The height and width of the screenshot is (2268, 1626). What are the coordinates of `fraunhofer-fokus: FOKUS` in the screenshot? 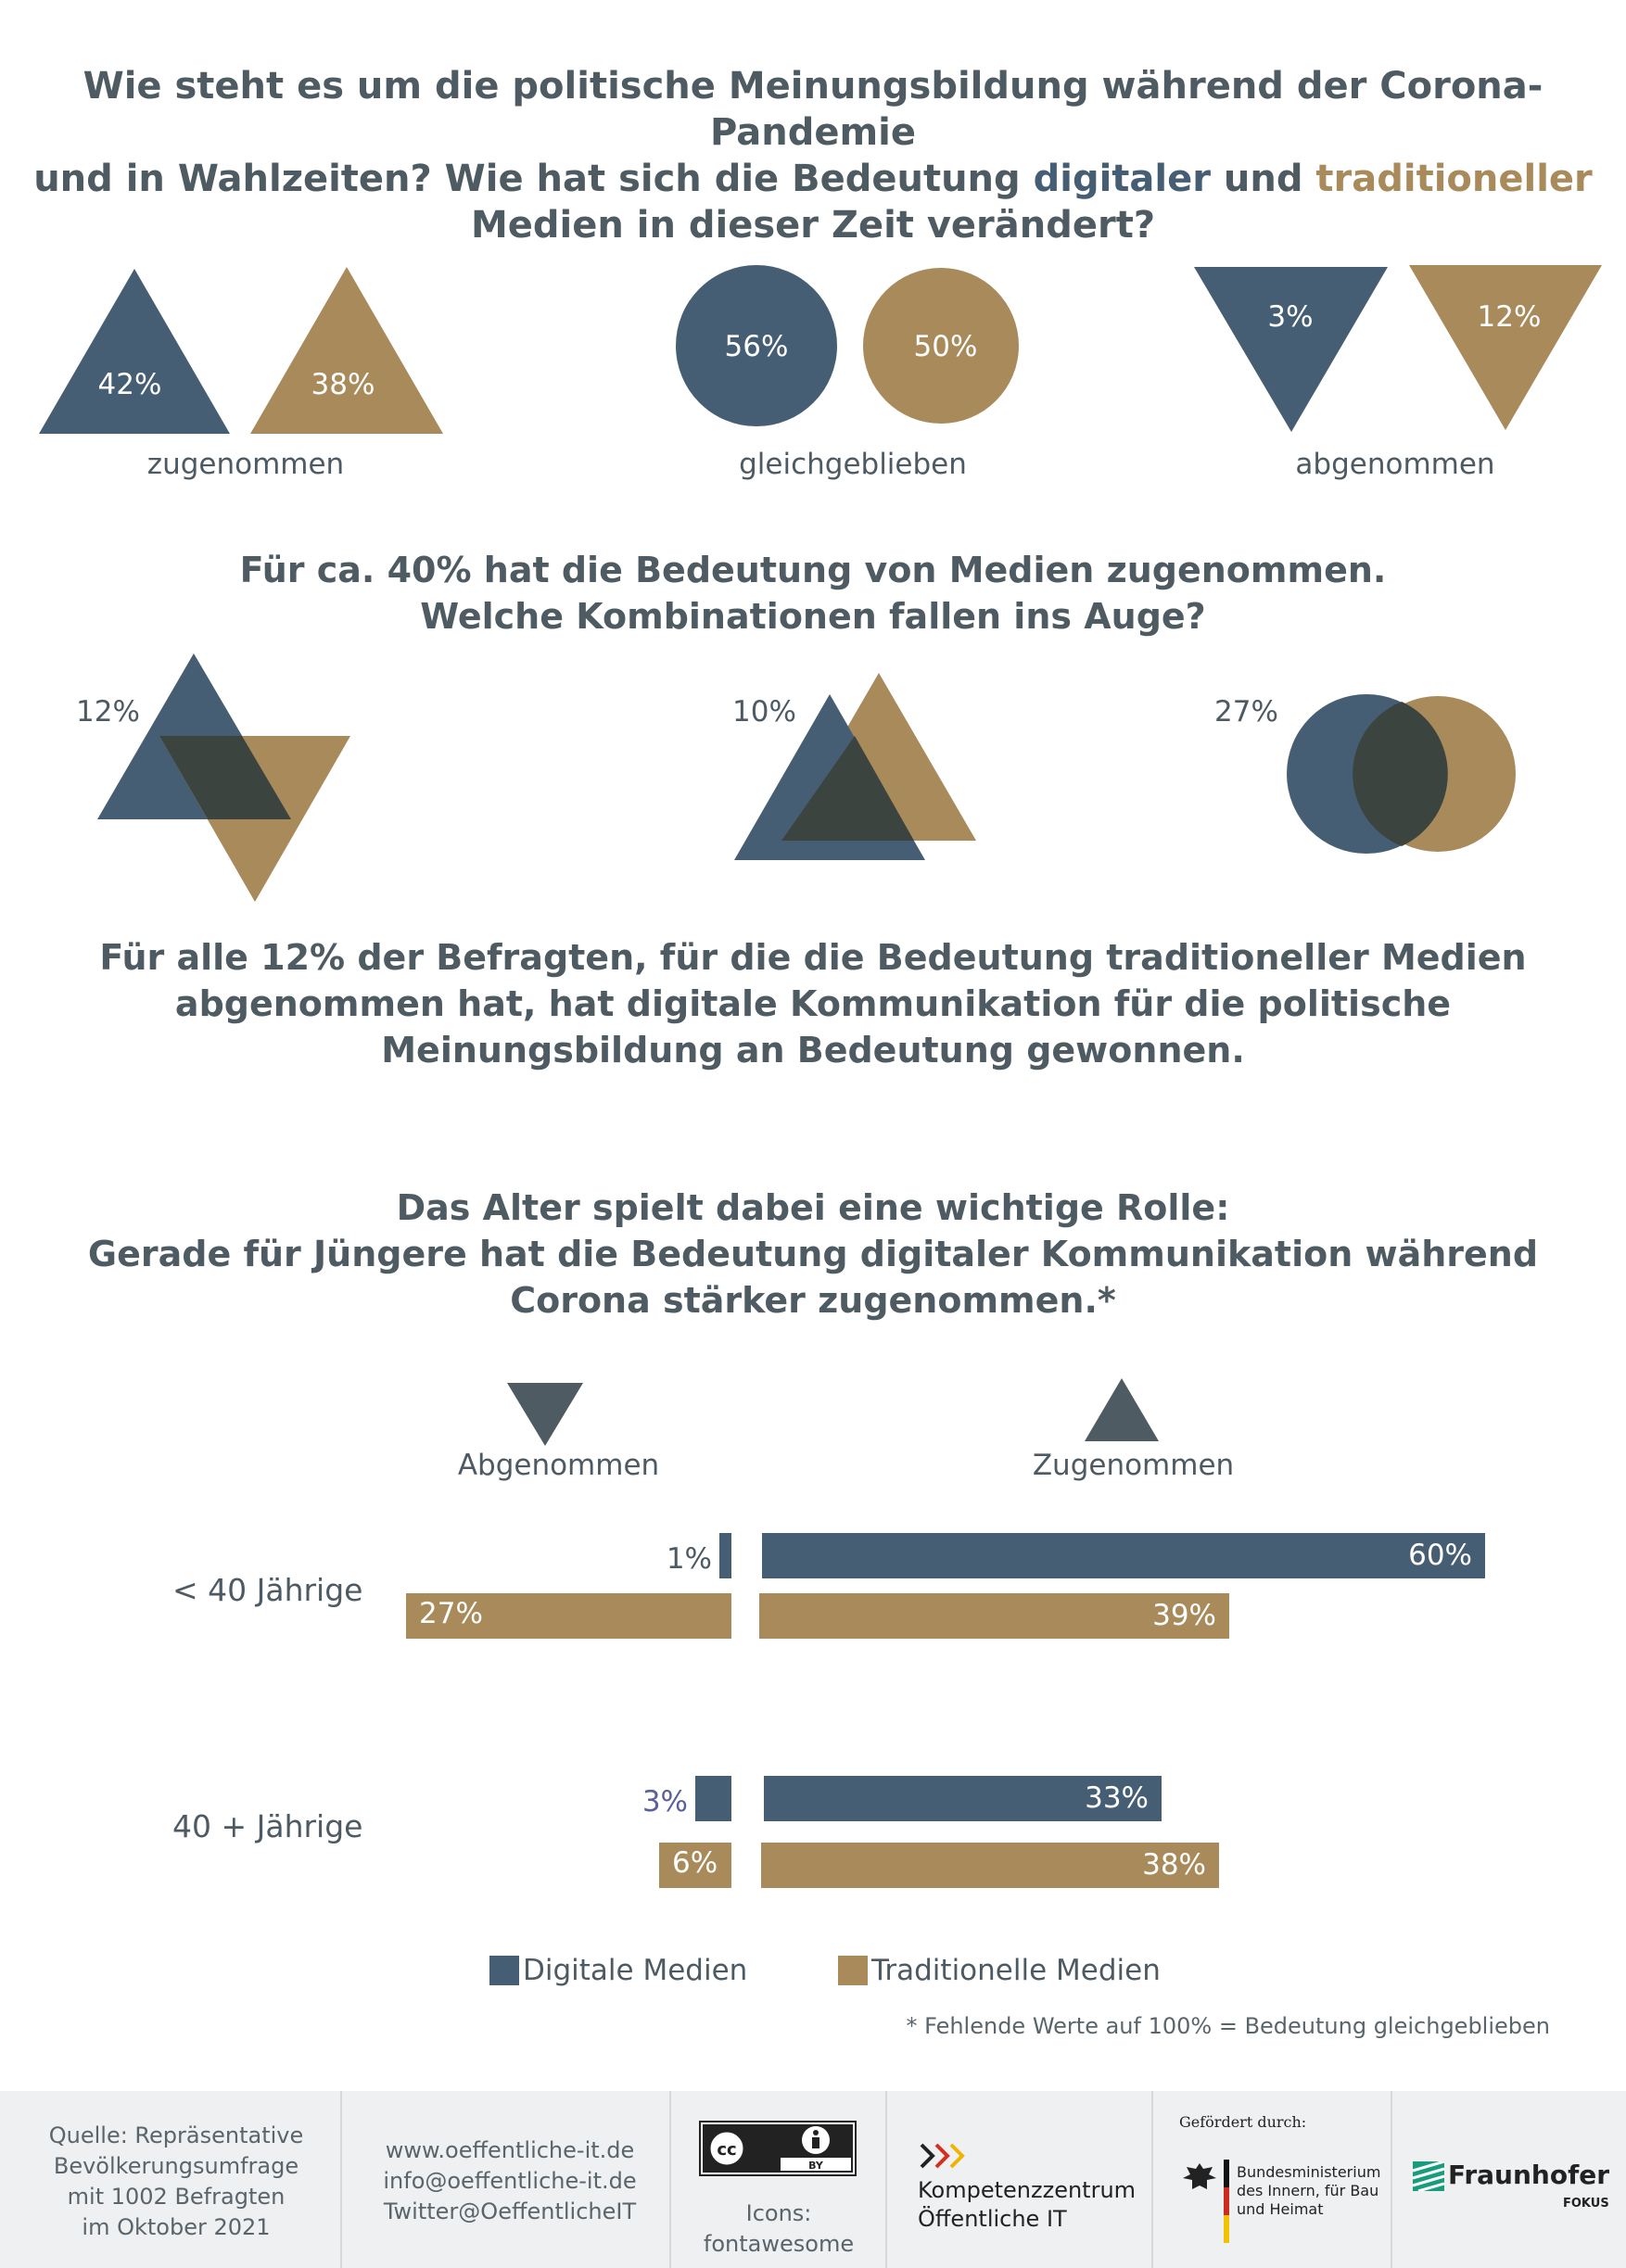 It's located at (1586, 2204).